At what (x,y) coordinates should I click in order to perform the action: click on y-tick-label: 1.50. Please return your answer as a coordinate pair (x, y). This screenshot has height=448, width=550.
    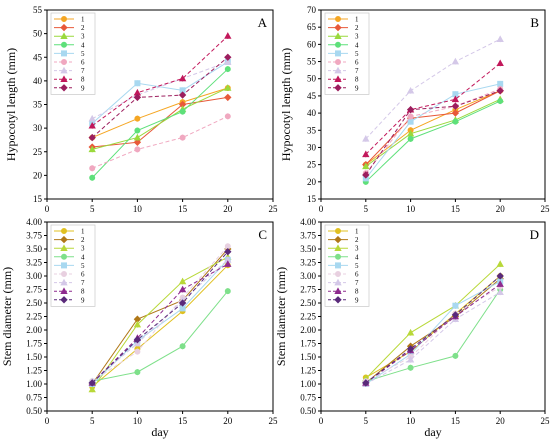
    Looking at the image, I should click on (308, 357).